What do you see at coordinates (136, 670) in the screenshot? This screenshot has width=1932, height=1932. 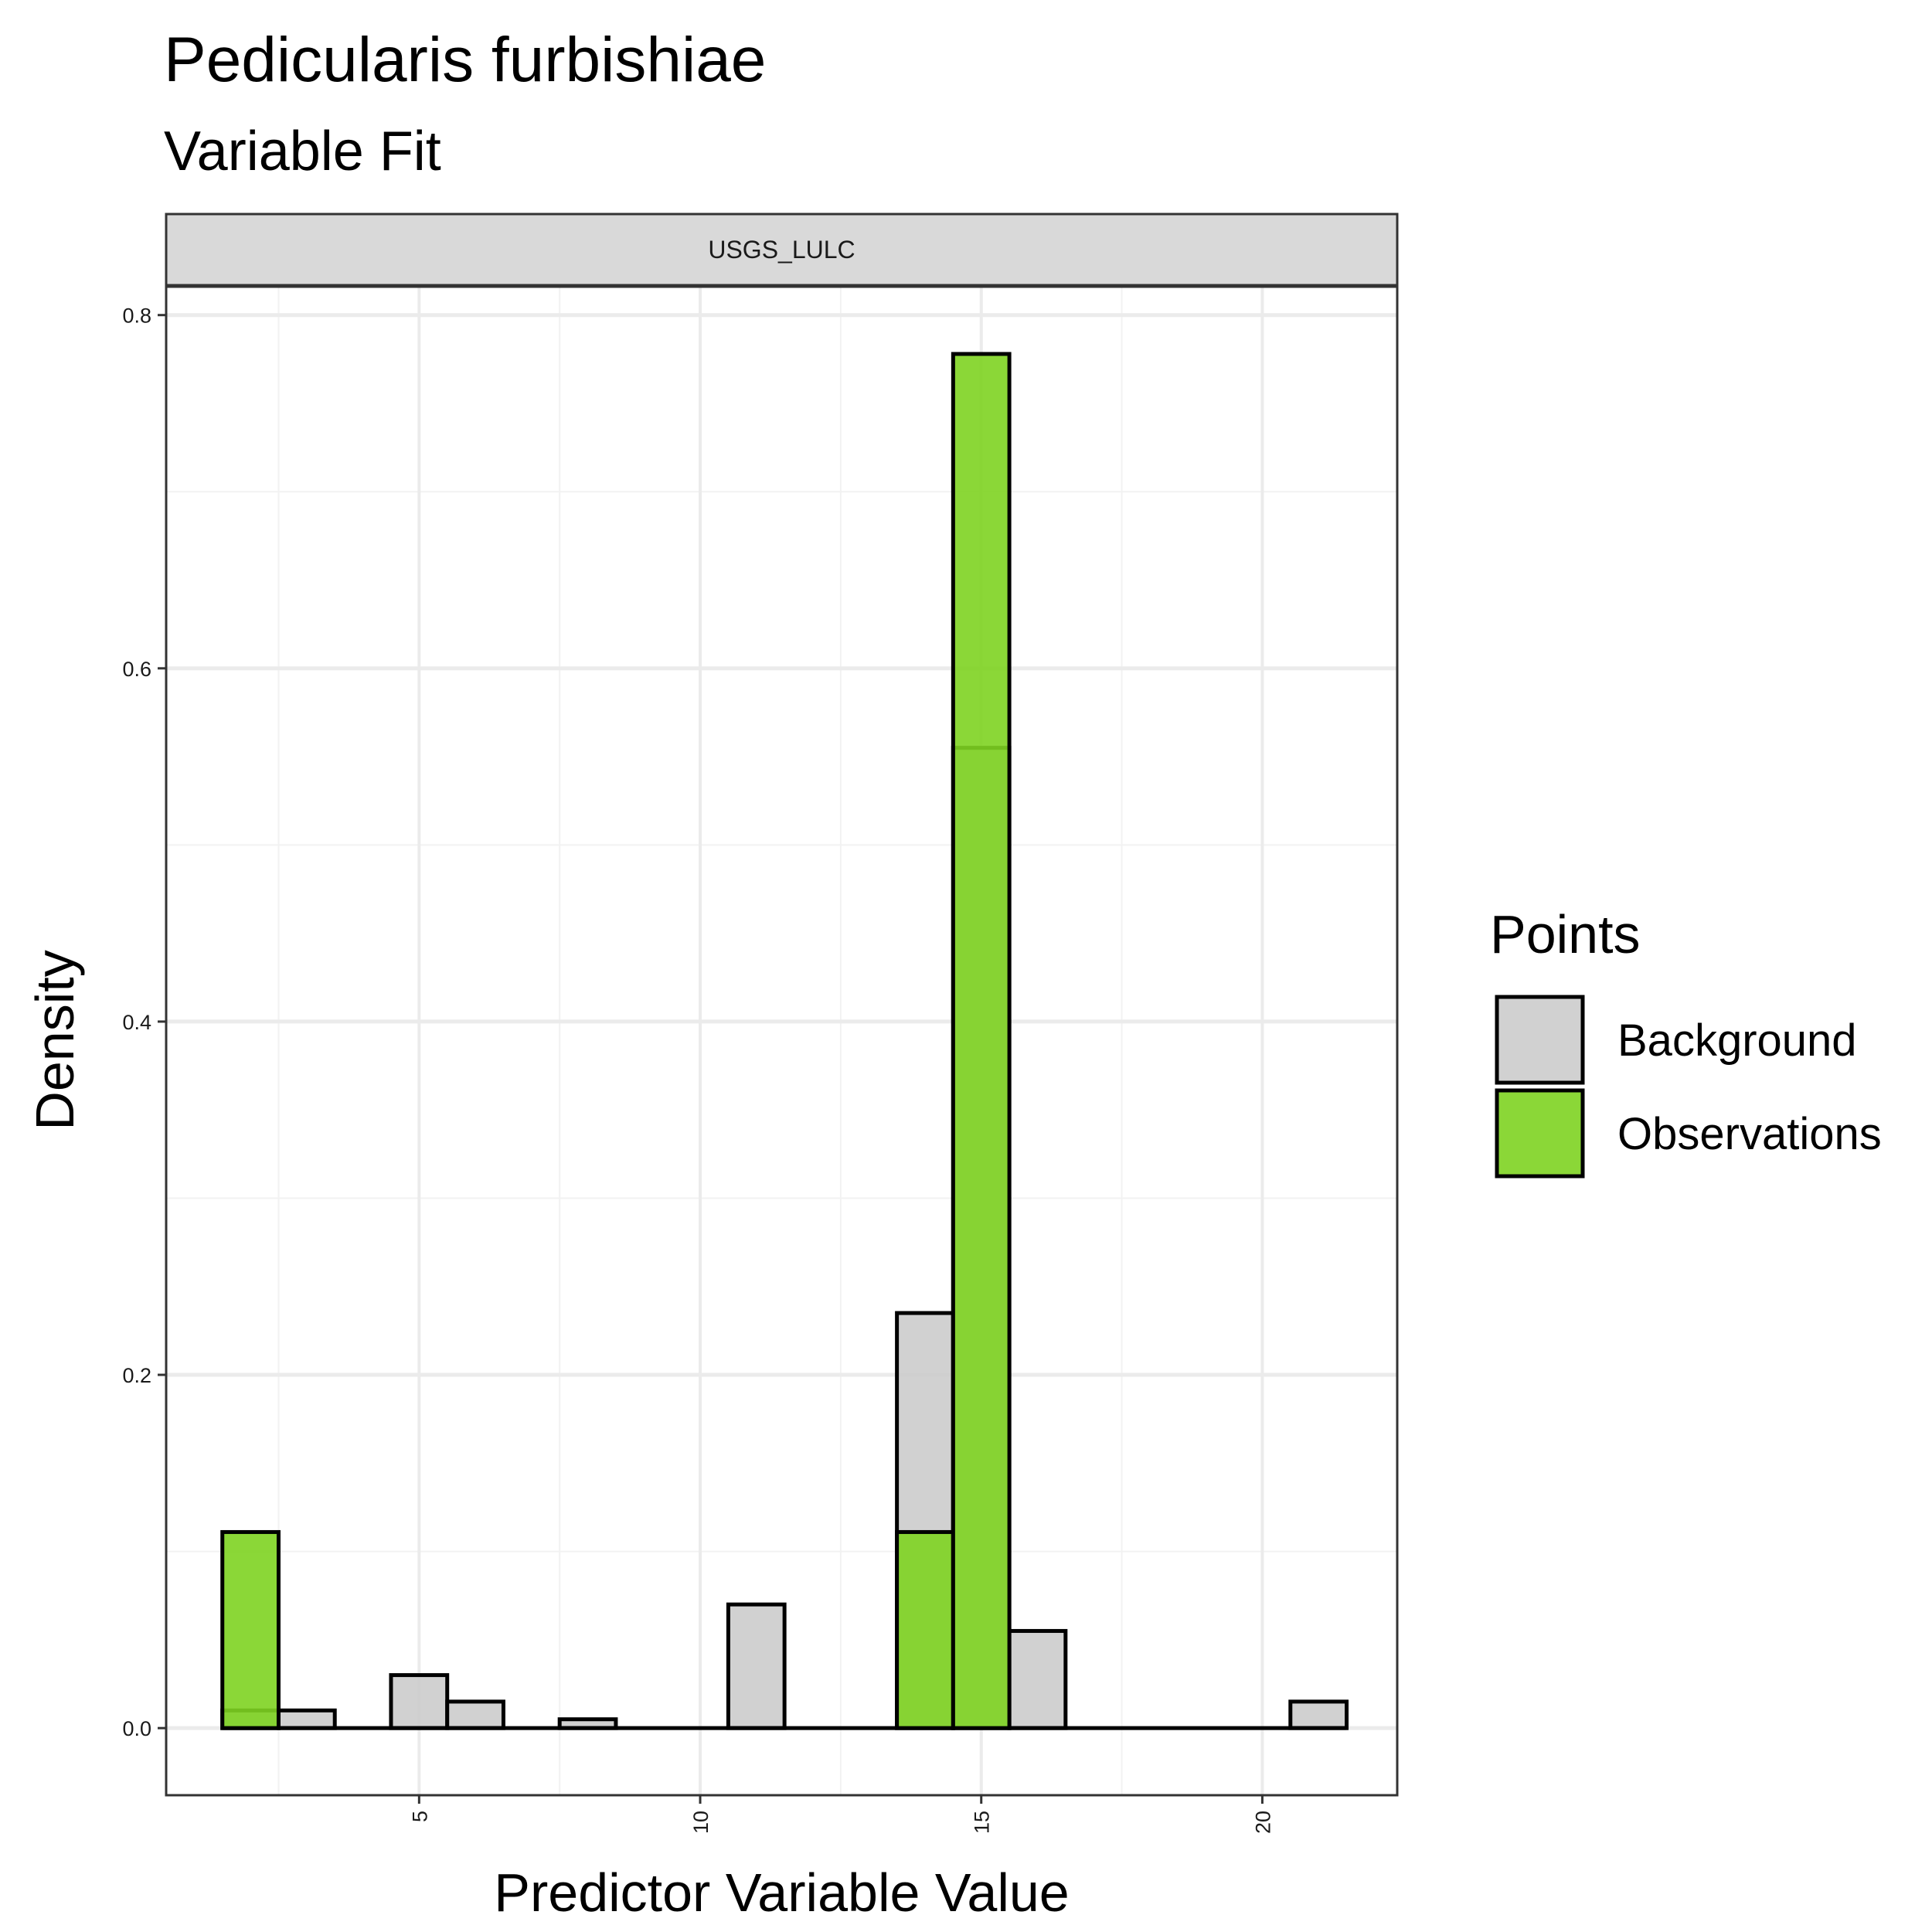 I see `y-tick-label: 0.6` at bounding box center [136, 670].